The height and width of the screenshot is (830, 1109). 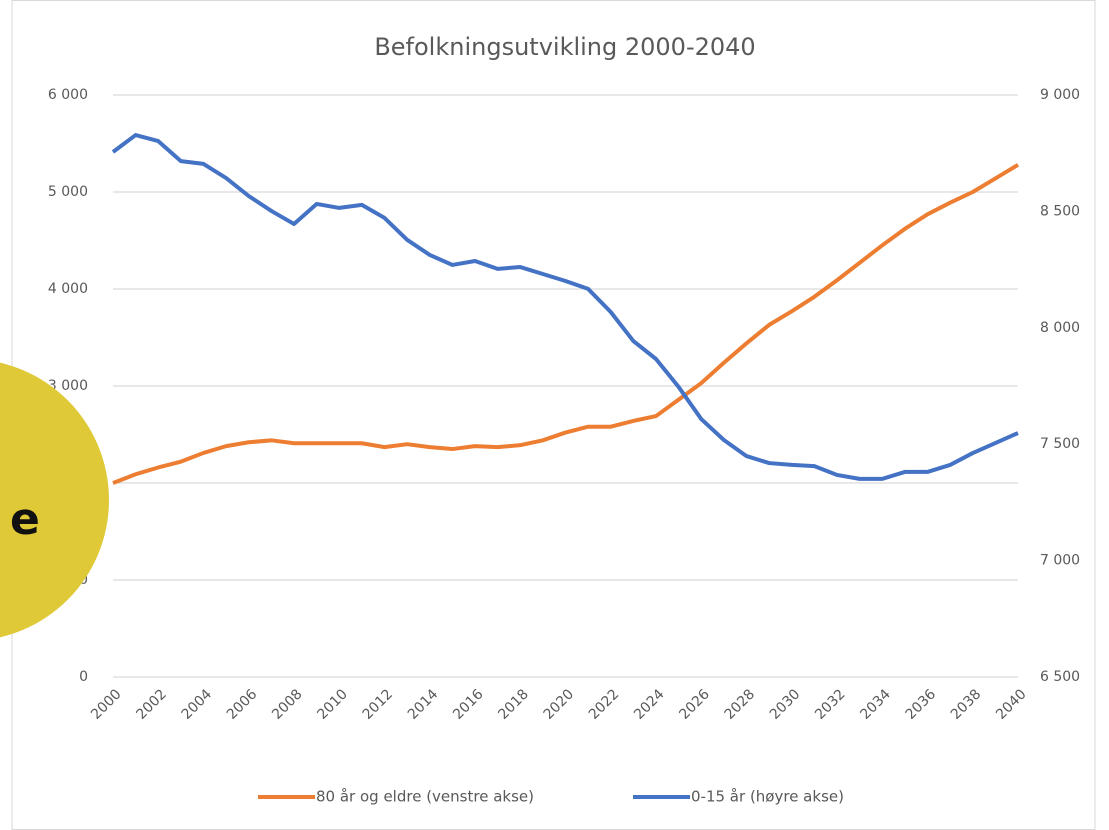 I want to click on y2-tick-label: 7 500, so click(x=1060, y=444).